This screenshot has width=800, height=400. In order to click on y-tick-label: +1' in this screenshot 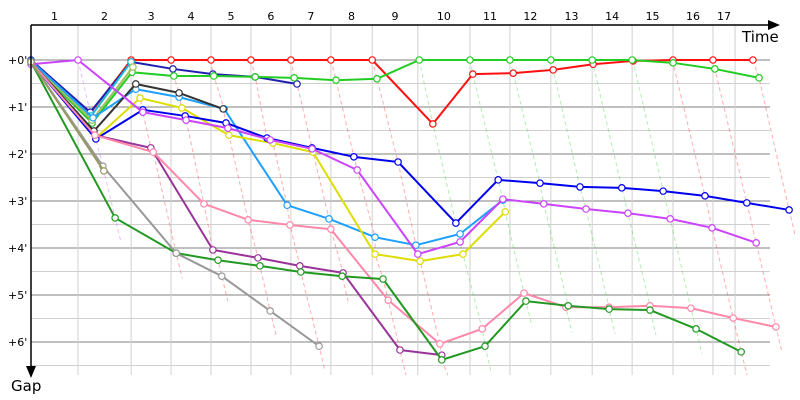, I will do `click(17, 107)`.